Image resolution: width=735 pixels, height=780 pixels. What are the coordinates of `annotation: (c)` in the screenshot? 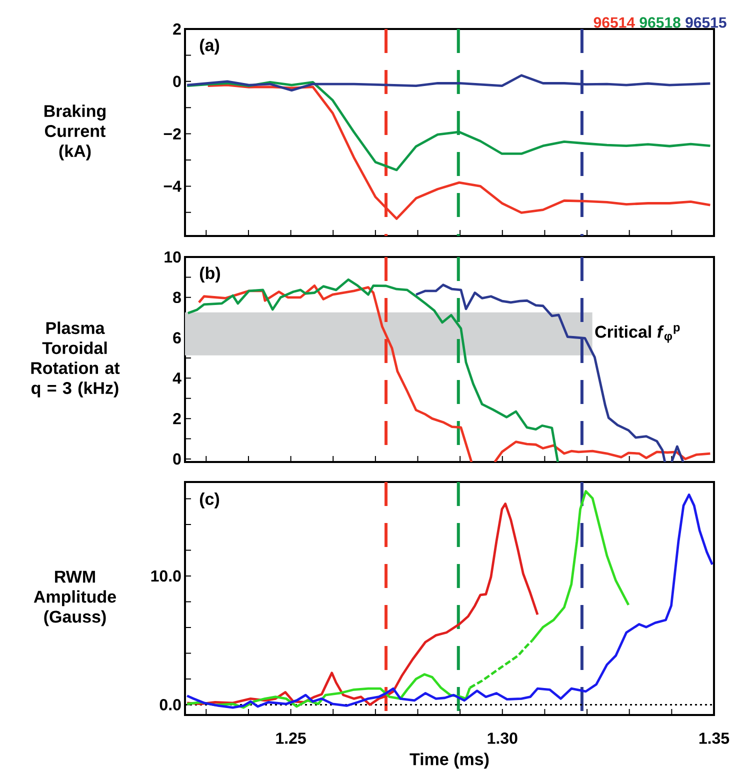 It's located at (210, 500).